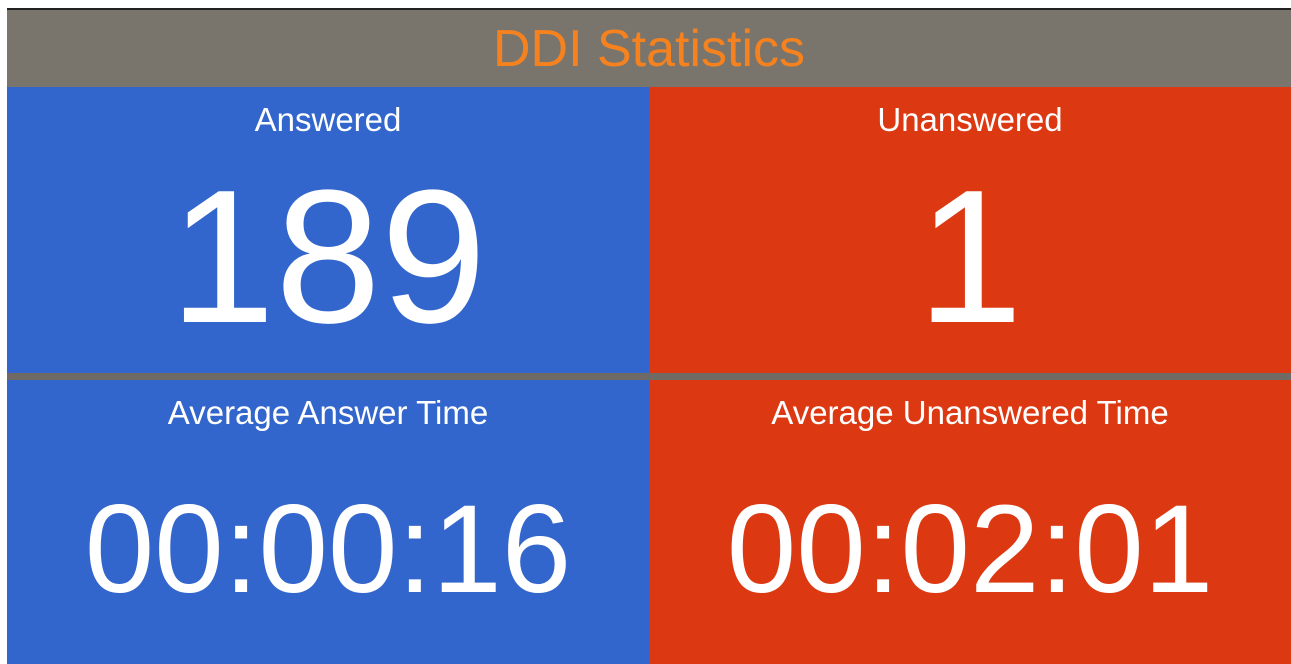 The width and height of the screenshot is (1291, 664). What do you see at coordinates (970, 412) in the screenshot?
I see `tile-label: Average Unanswered Time` at bounding box center [970, 412].